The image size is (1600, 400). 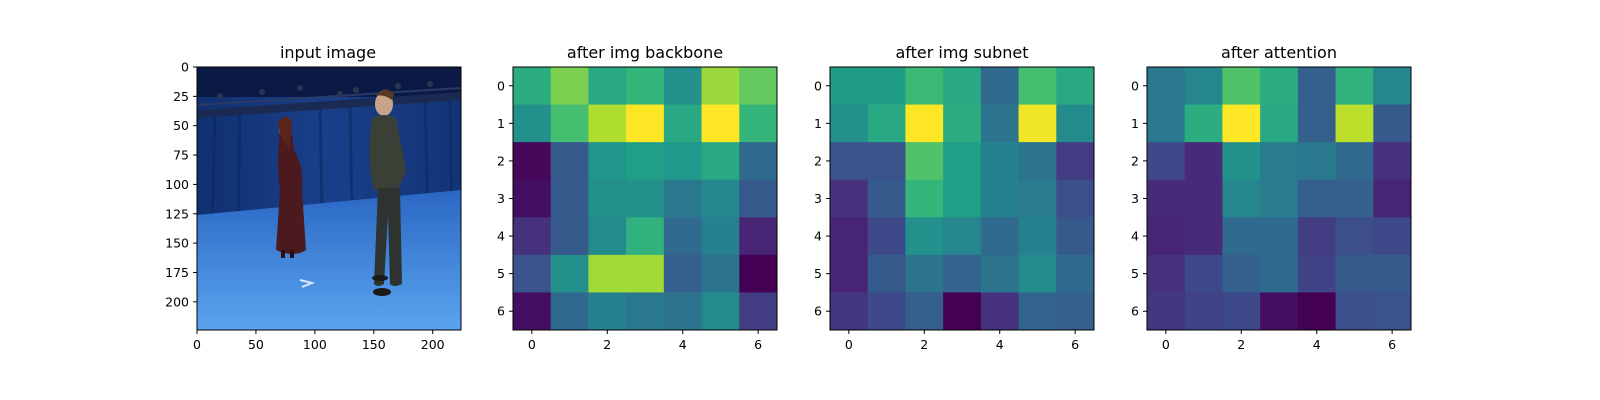 I want to click on y-tick-label: 150, so click(x=177, y=243).